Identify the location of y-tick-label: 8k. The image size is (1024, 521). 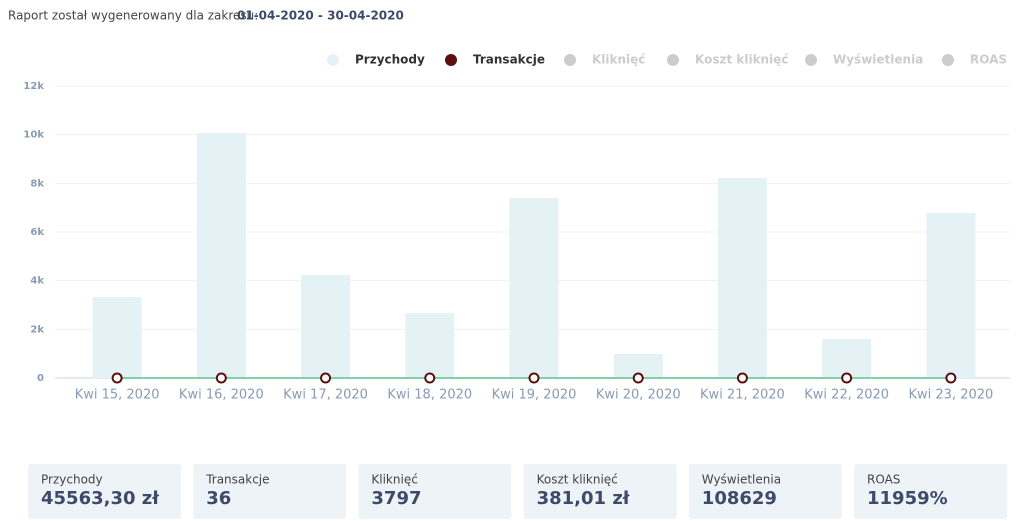
(37, 183).